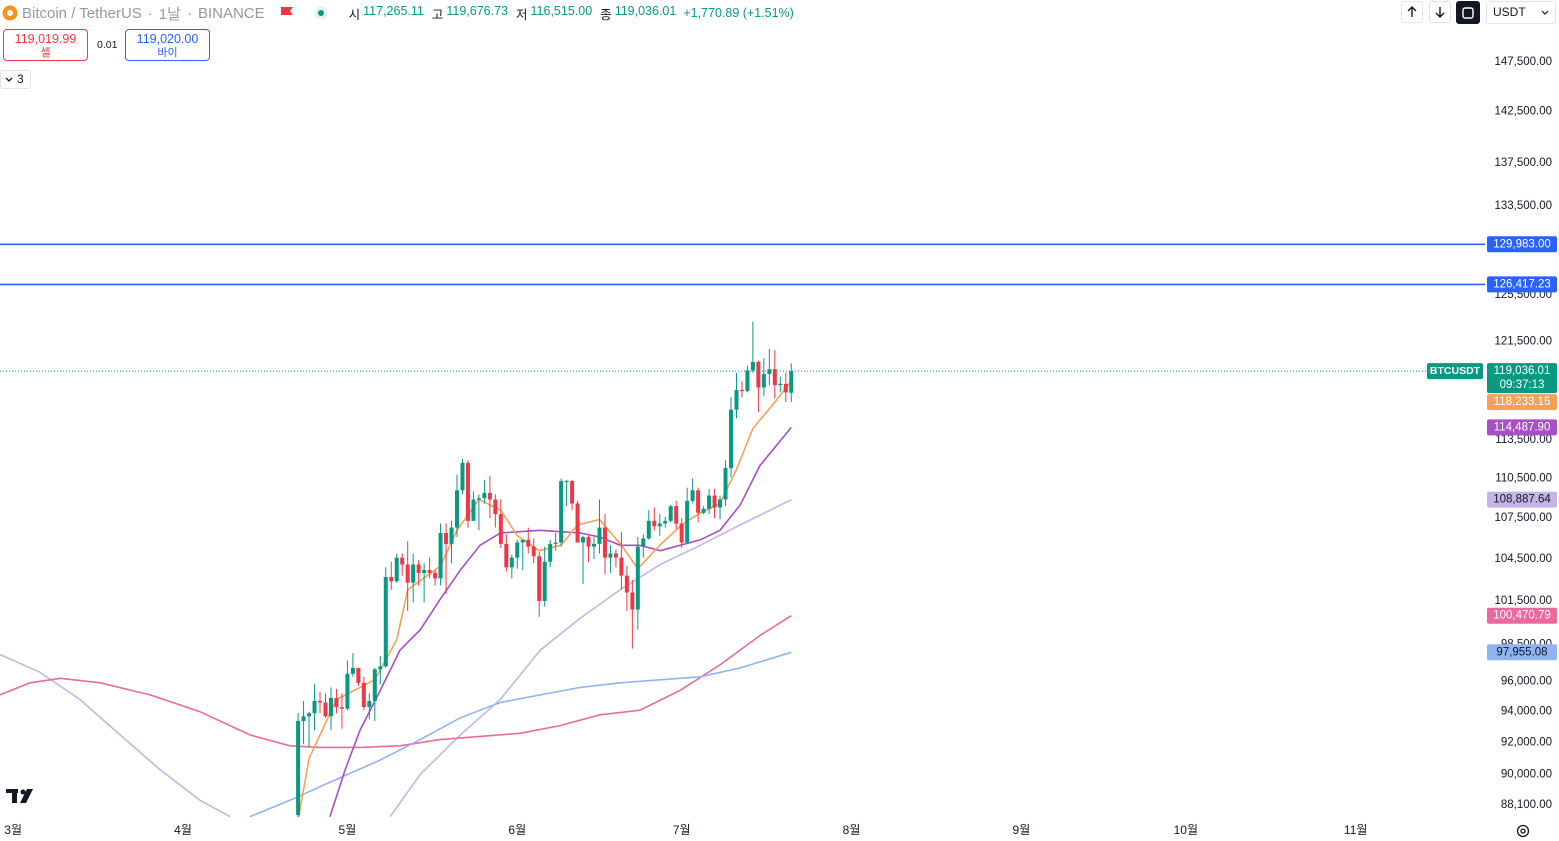 The width and height of the screenshot is (1559, 841). Describe the element at coordinates (1521, 12) in the screenshot. I see `currency-select: USDT` at that location.